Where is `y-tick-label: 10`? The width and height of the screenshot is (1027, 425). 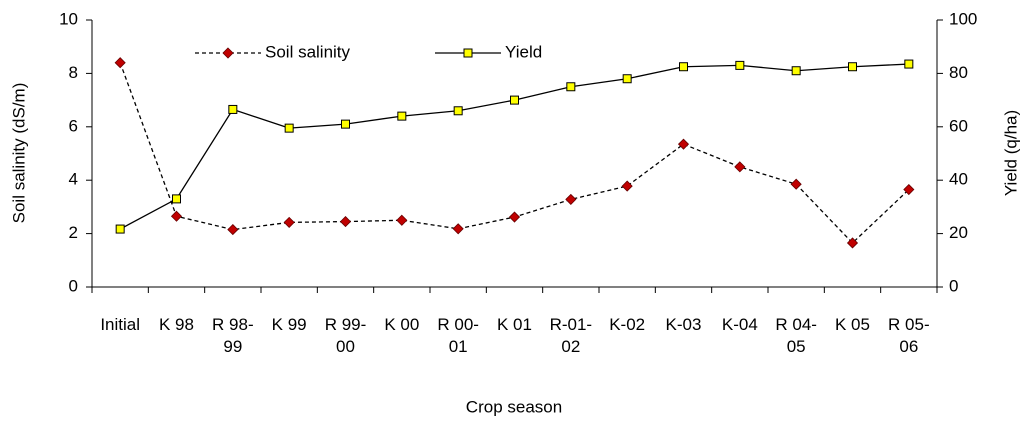 y-tick-label: 10 is located at coordinates (68, 18).